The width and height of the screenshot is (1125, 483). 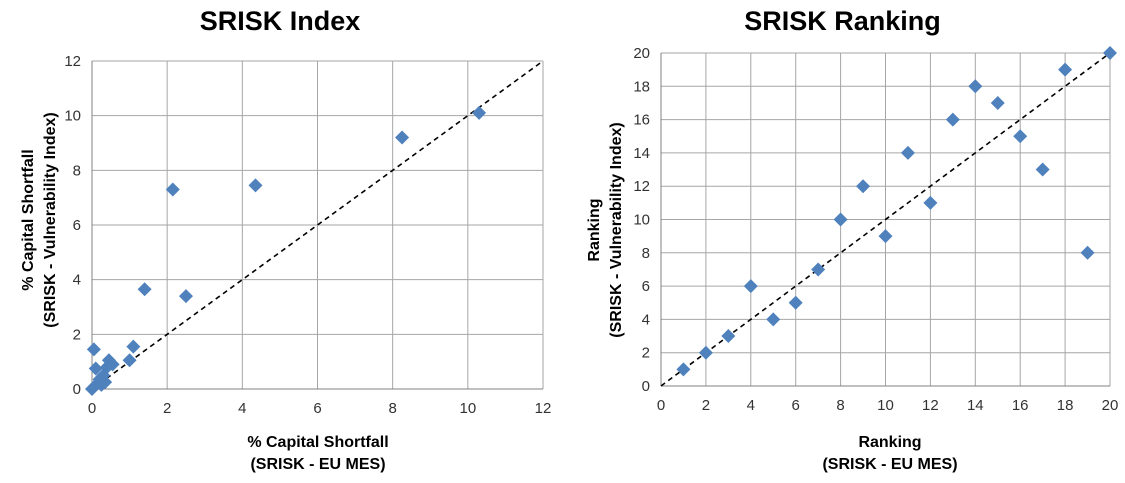 I want to click on y-axis-label: Ranking (SRISK - Vulnerability Index), so click(x=606, y=230).